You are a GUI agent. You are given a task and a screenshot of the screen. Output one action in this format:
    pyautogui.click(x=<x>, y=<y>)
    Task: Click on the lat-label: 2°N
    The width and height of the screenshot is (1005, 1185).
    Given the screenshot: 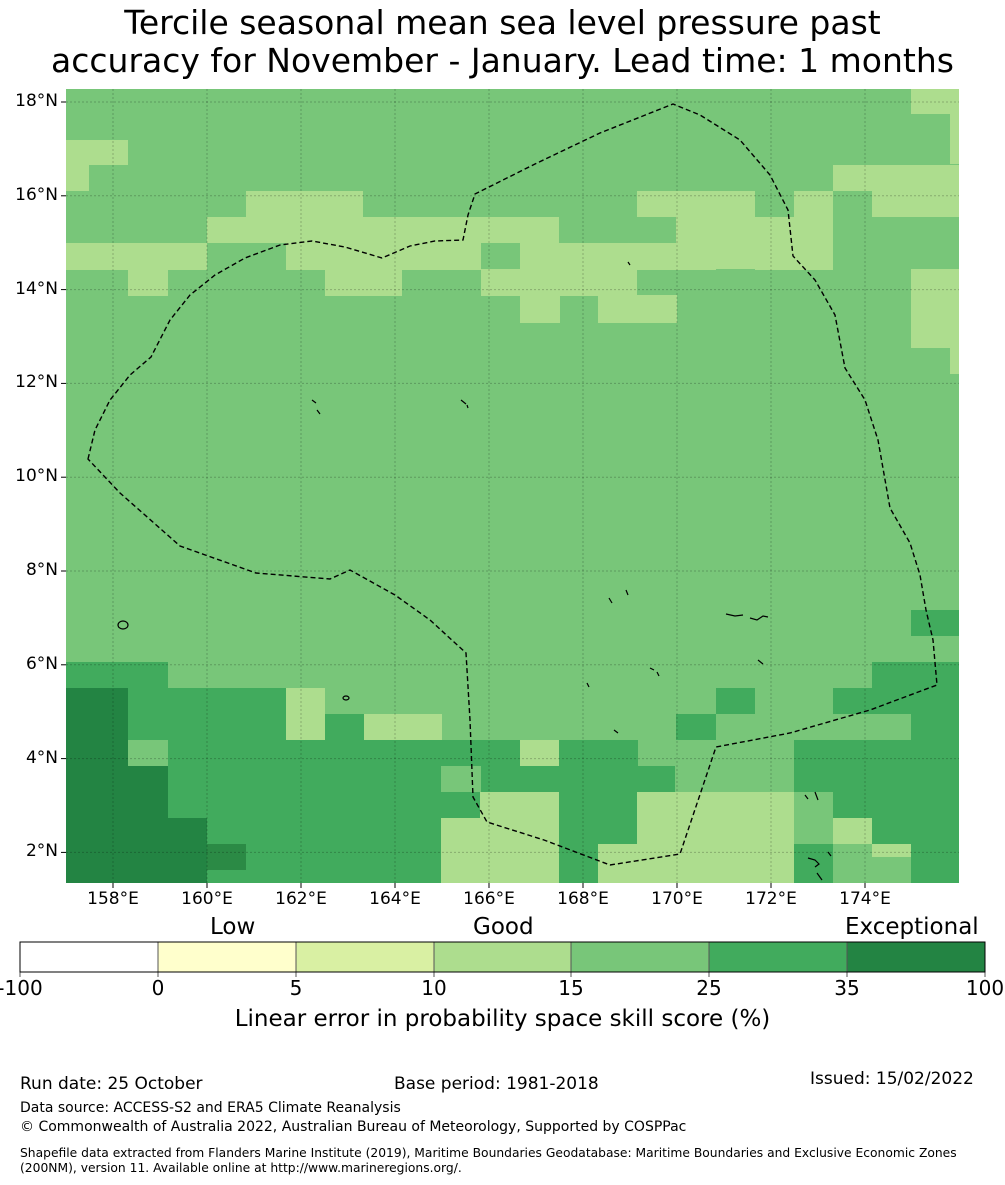 What is the action you would take?
    pyautogui.click(x=41, y=851)
    